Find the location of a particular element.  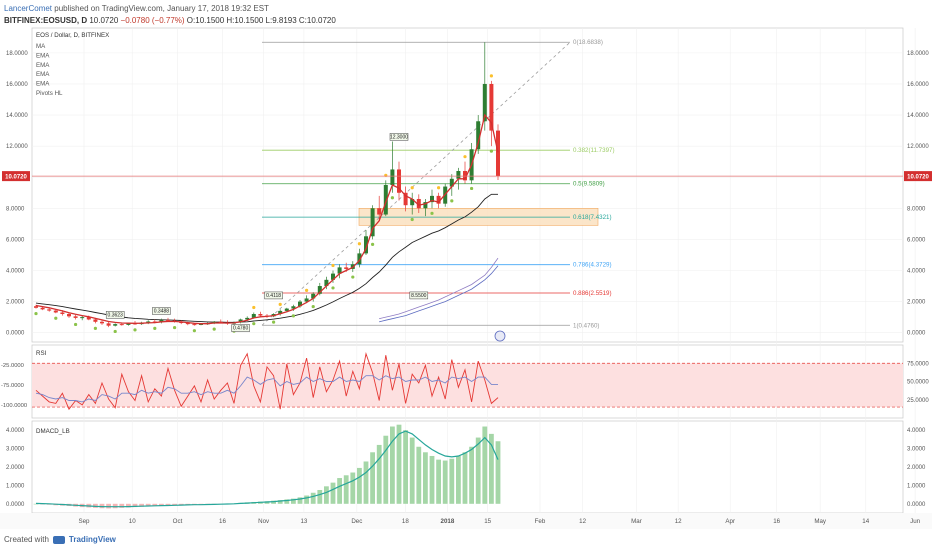

time-tick-label: 12 is located at coordinates (582, 521).